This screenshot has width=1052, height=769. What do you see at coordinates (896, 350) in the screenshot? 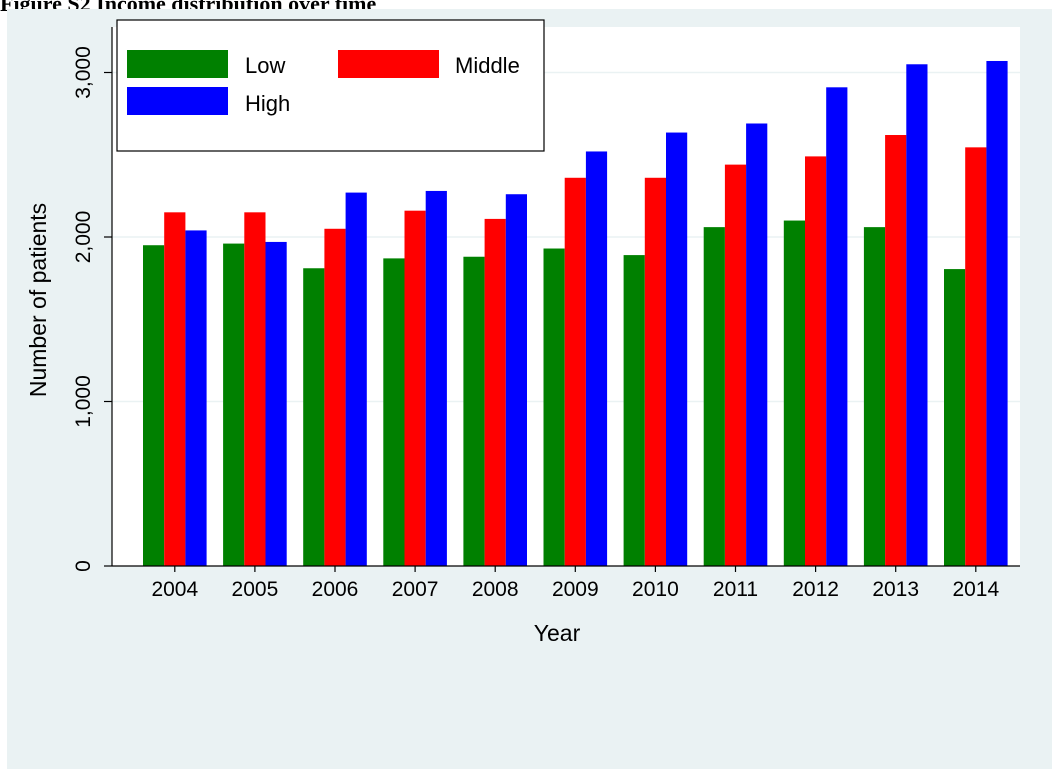
I see `bar-middle-2013` at bounding box center [896, 350].